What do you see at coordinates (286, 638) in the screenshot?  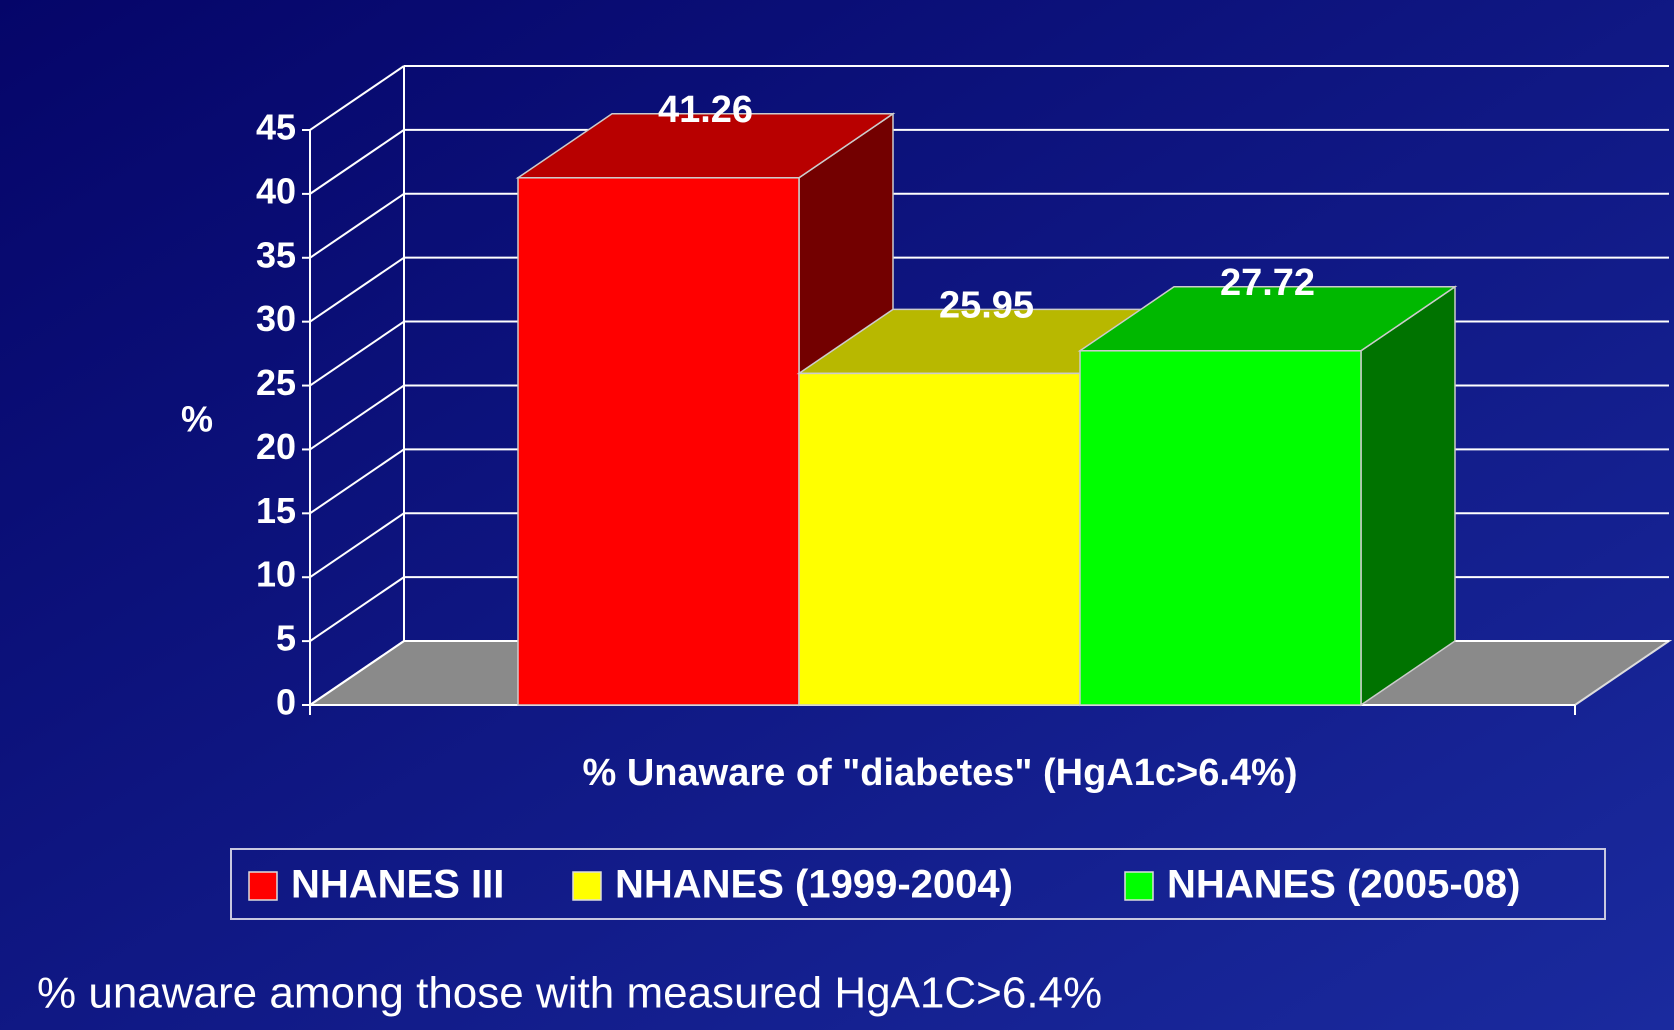 I see `y-tick-label: 5` at bounding box center [286, 638].